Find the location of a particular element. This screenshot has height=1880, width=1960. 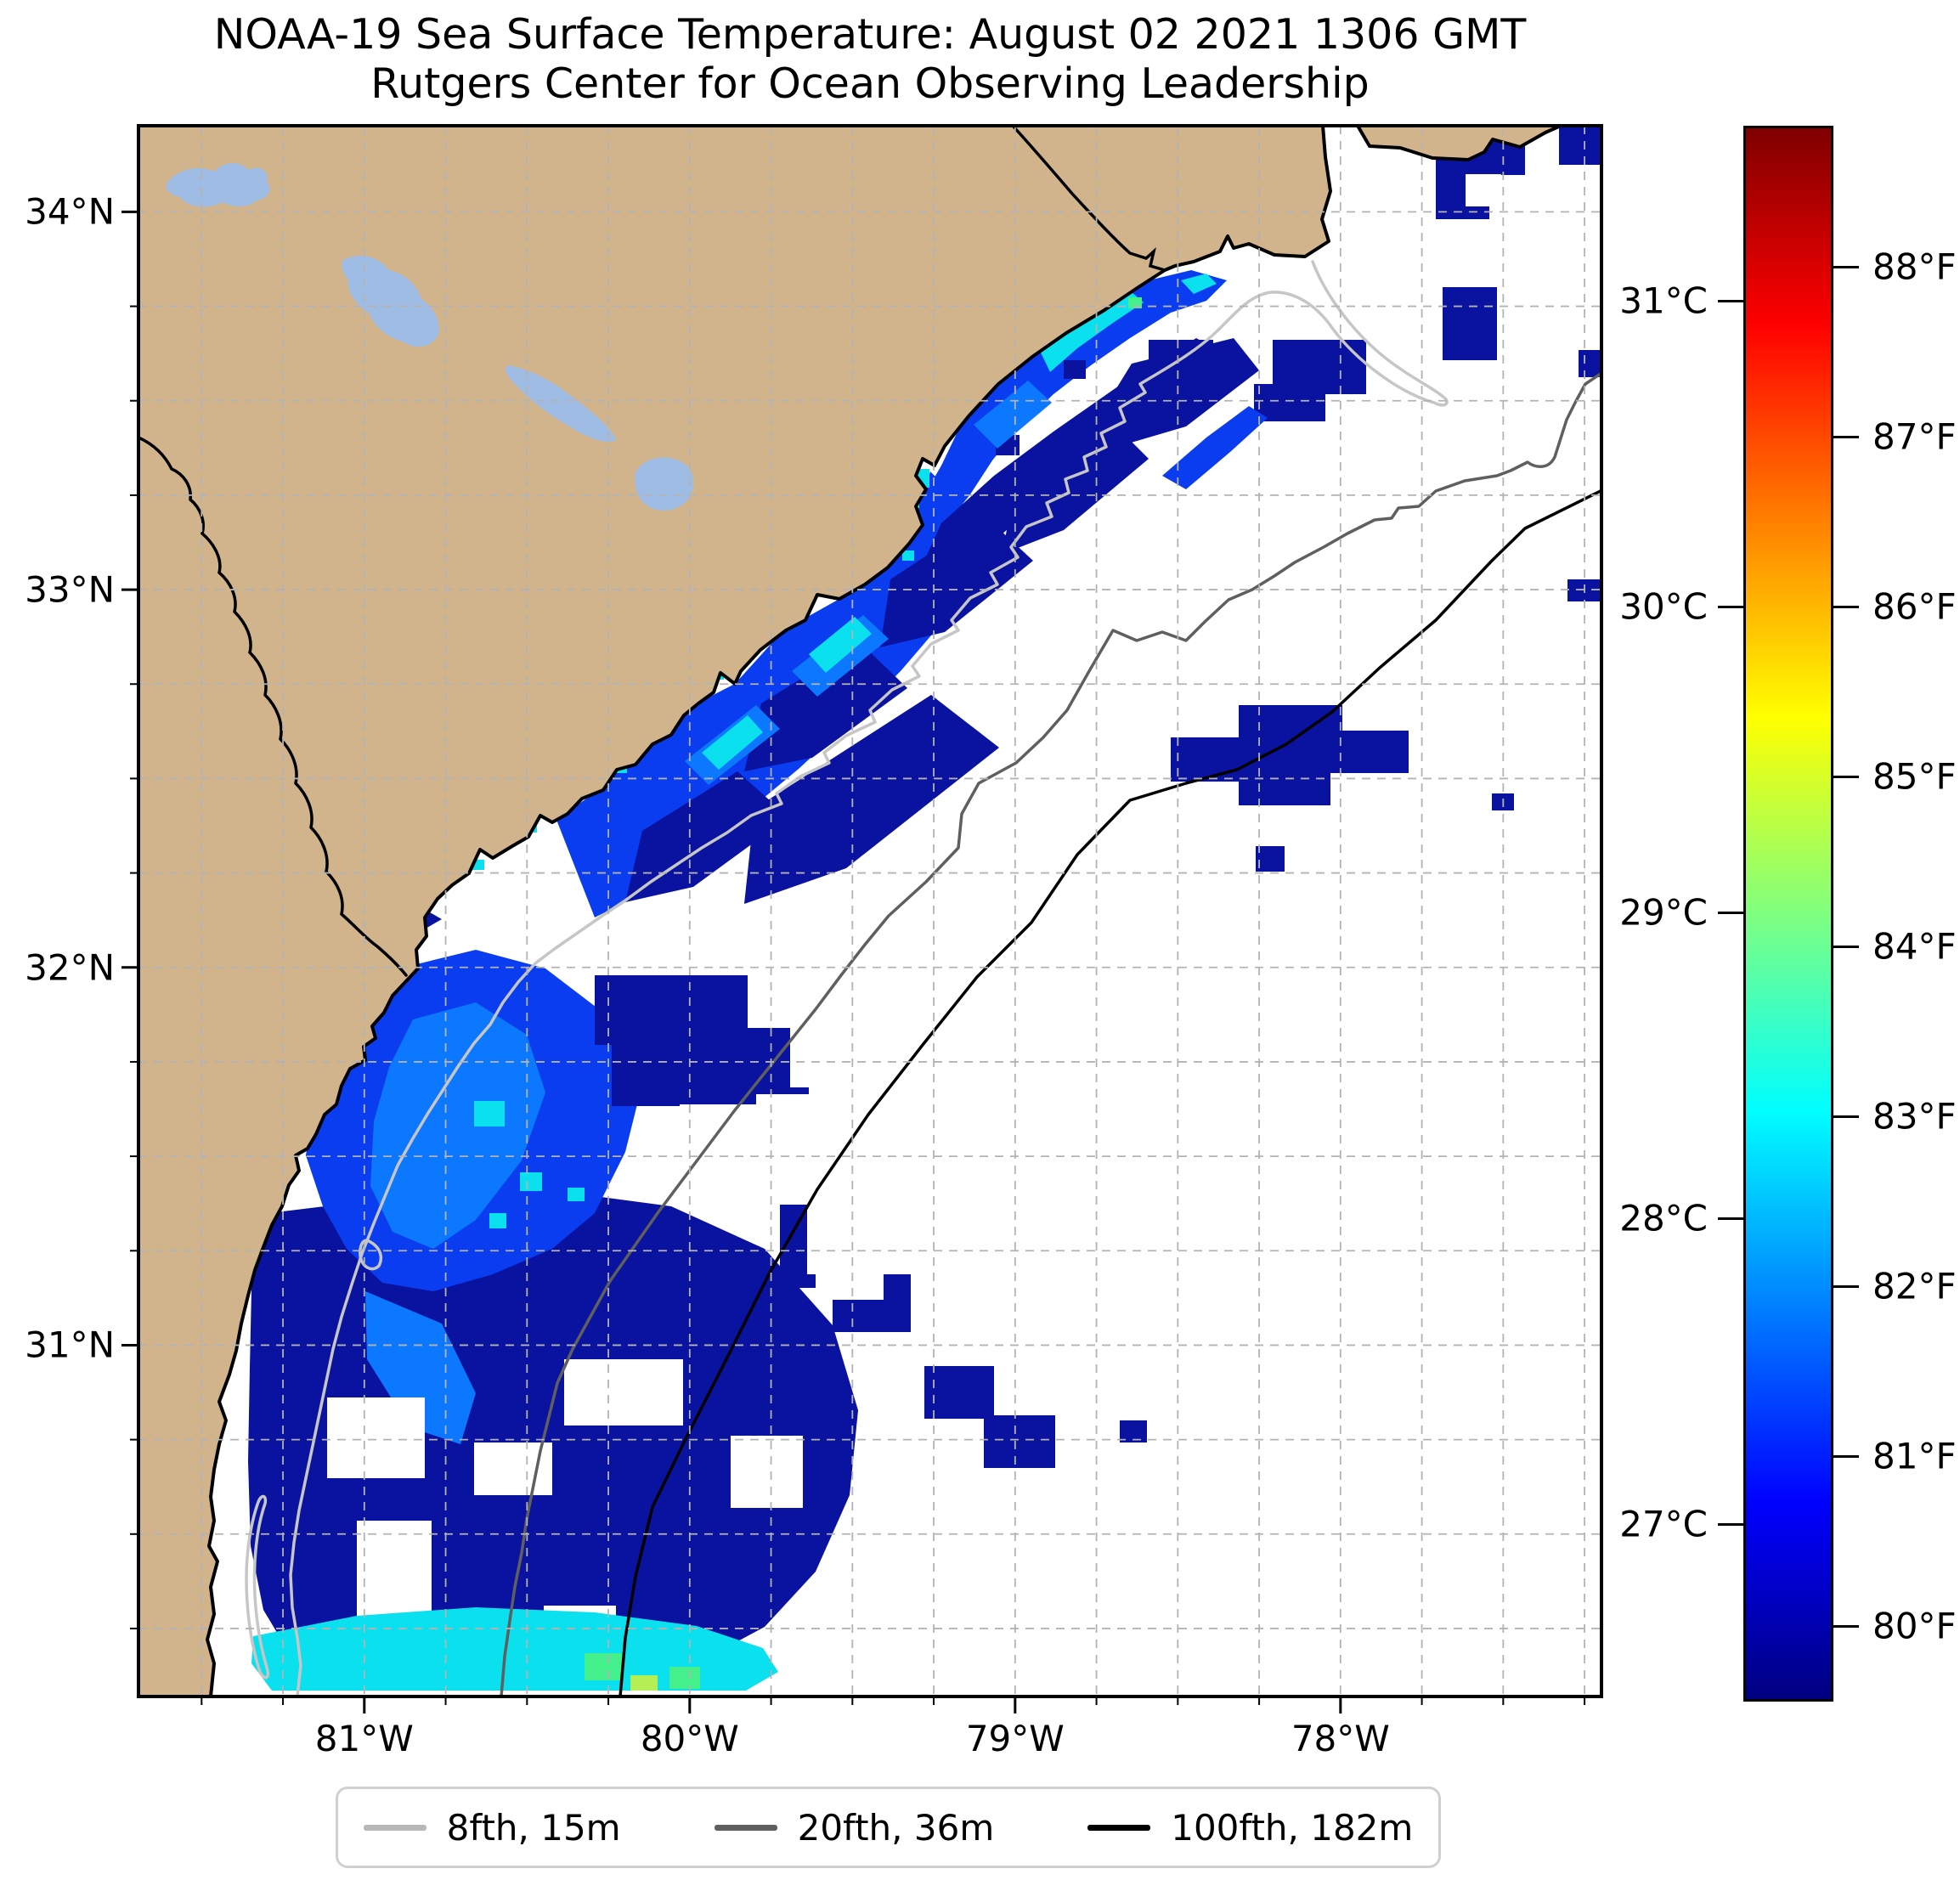

y-tick-label: 32°N is located at coordinates (70, 968).